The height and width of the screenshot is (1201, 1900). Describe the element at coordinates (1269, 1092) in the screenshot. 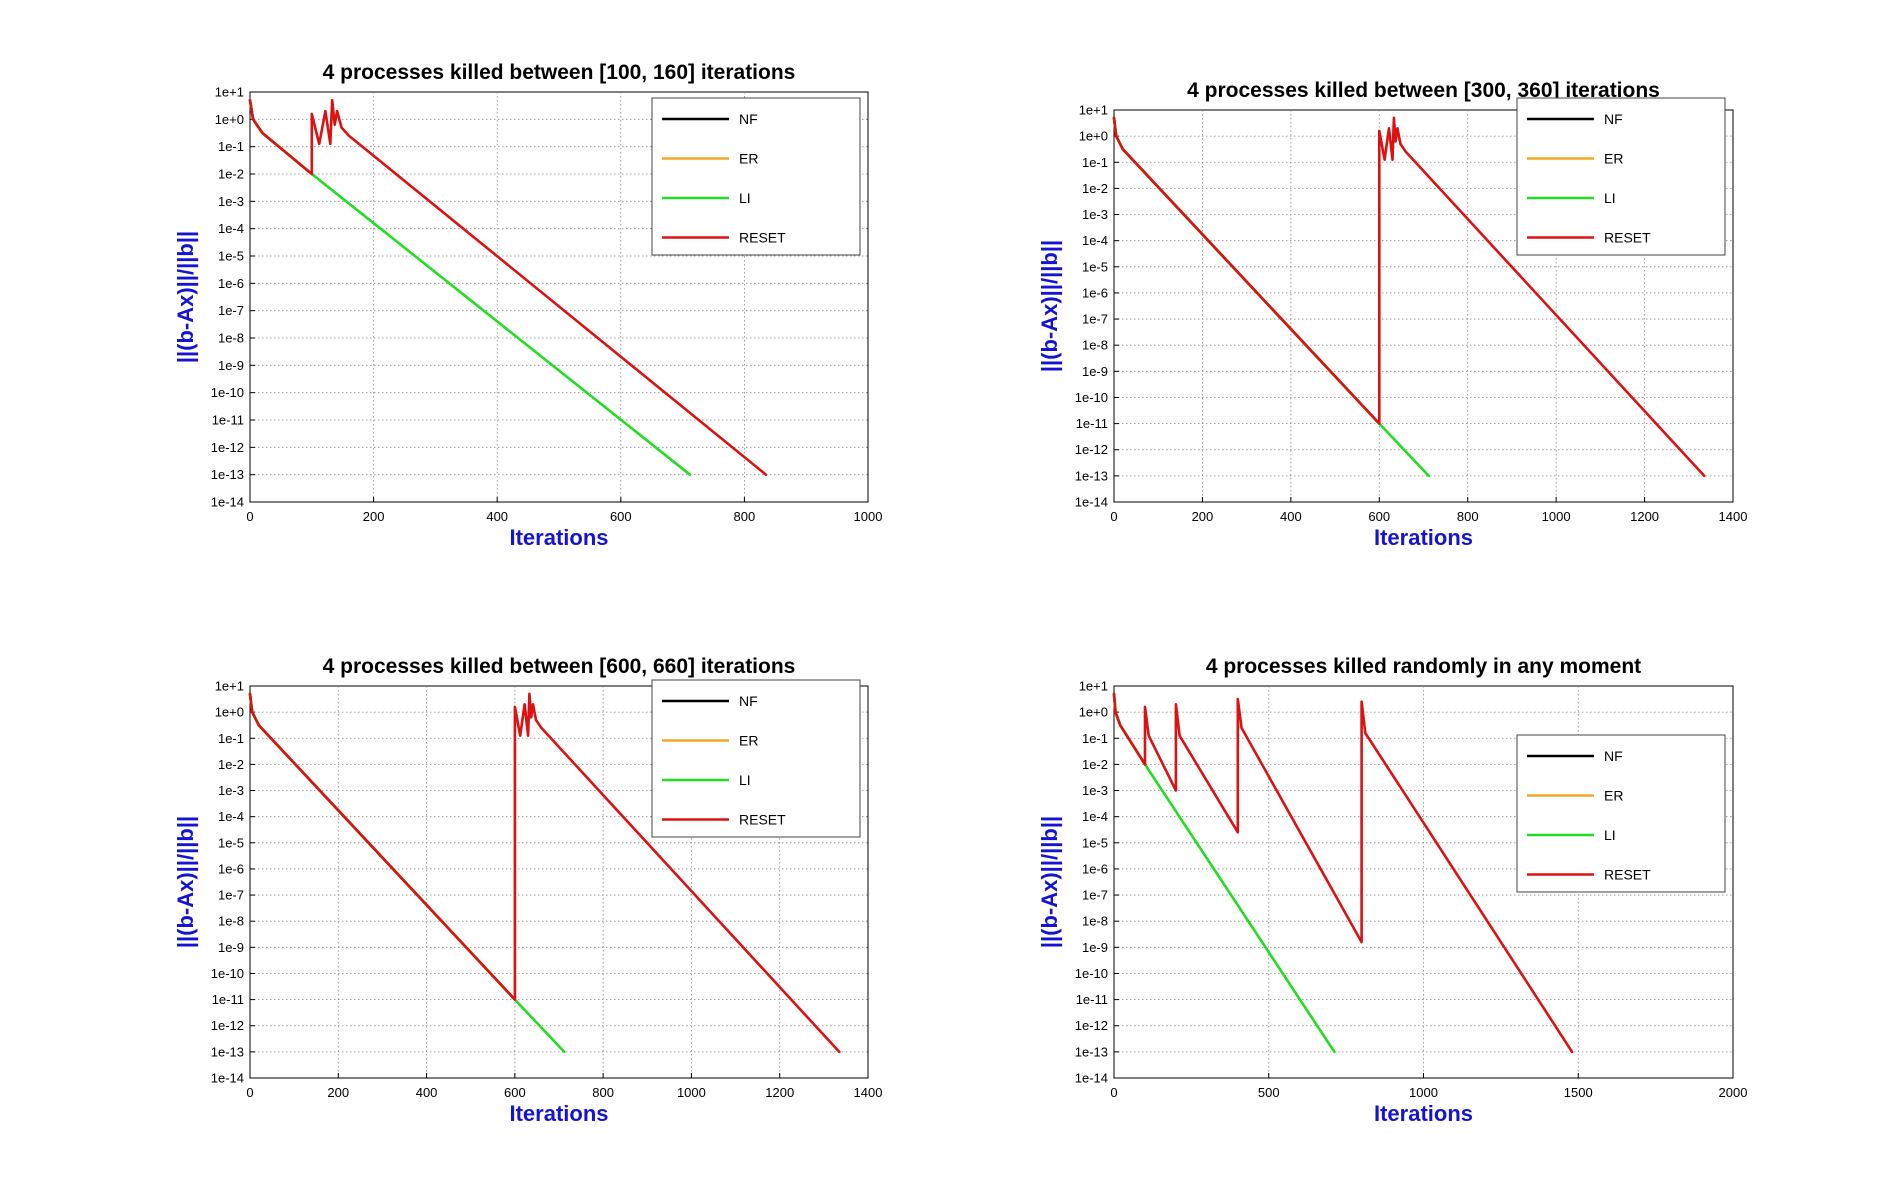

I see `x-tick-label: 500` at that location.